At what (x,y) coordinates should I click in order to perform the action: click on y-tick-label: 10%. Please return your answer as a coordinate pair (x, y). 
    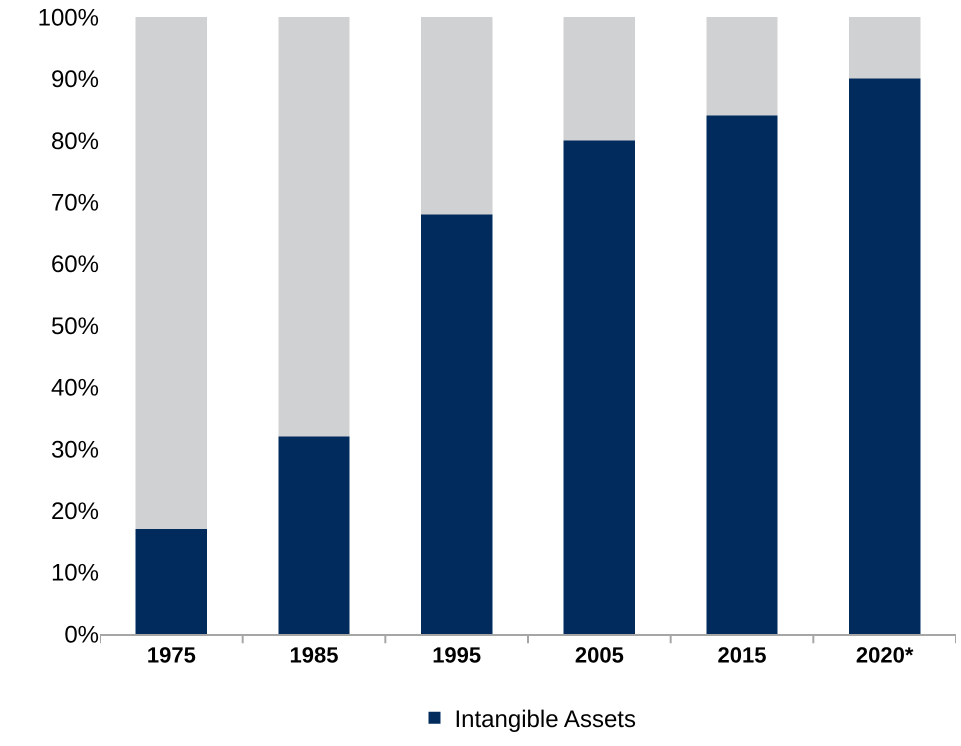
    Looking at the image, I should click on (74, 573).